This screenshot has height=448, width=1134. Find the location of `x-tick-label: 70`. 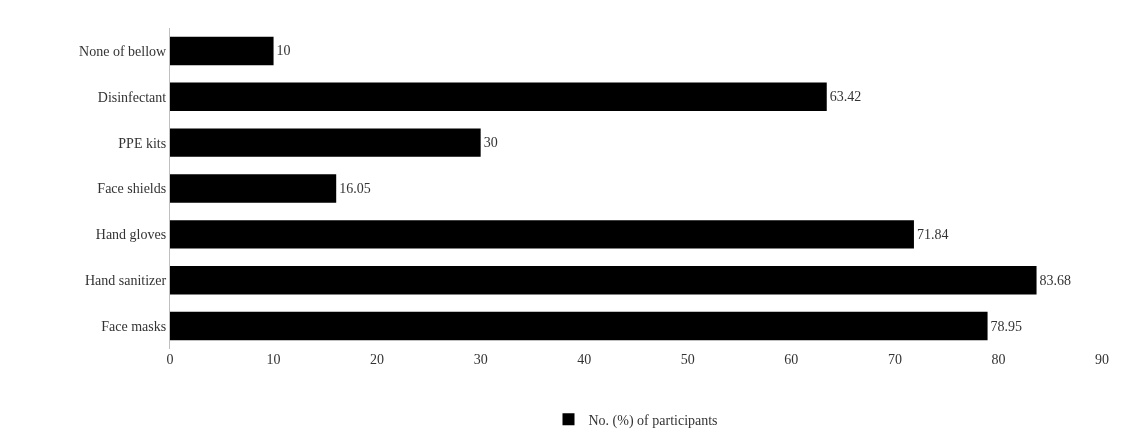

x-tick-label: 70 is located at coordinates (894, 359).